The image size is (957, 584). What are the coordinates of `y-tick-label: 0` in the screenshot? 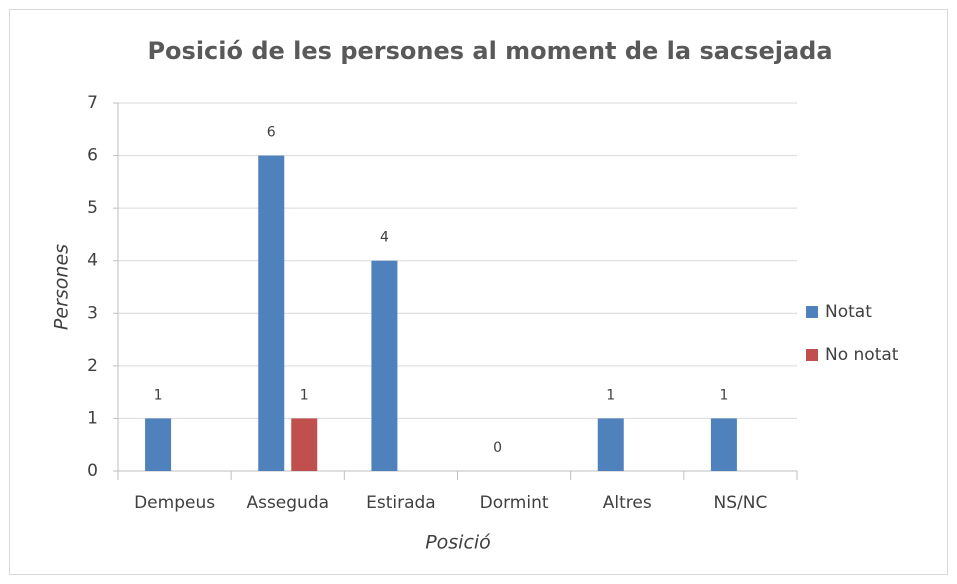 It's located at (92, 471).